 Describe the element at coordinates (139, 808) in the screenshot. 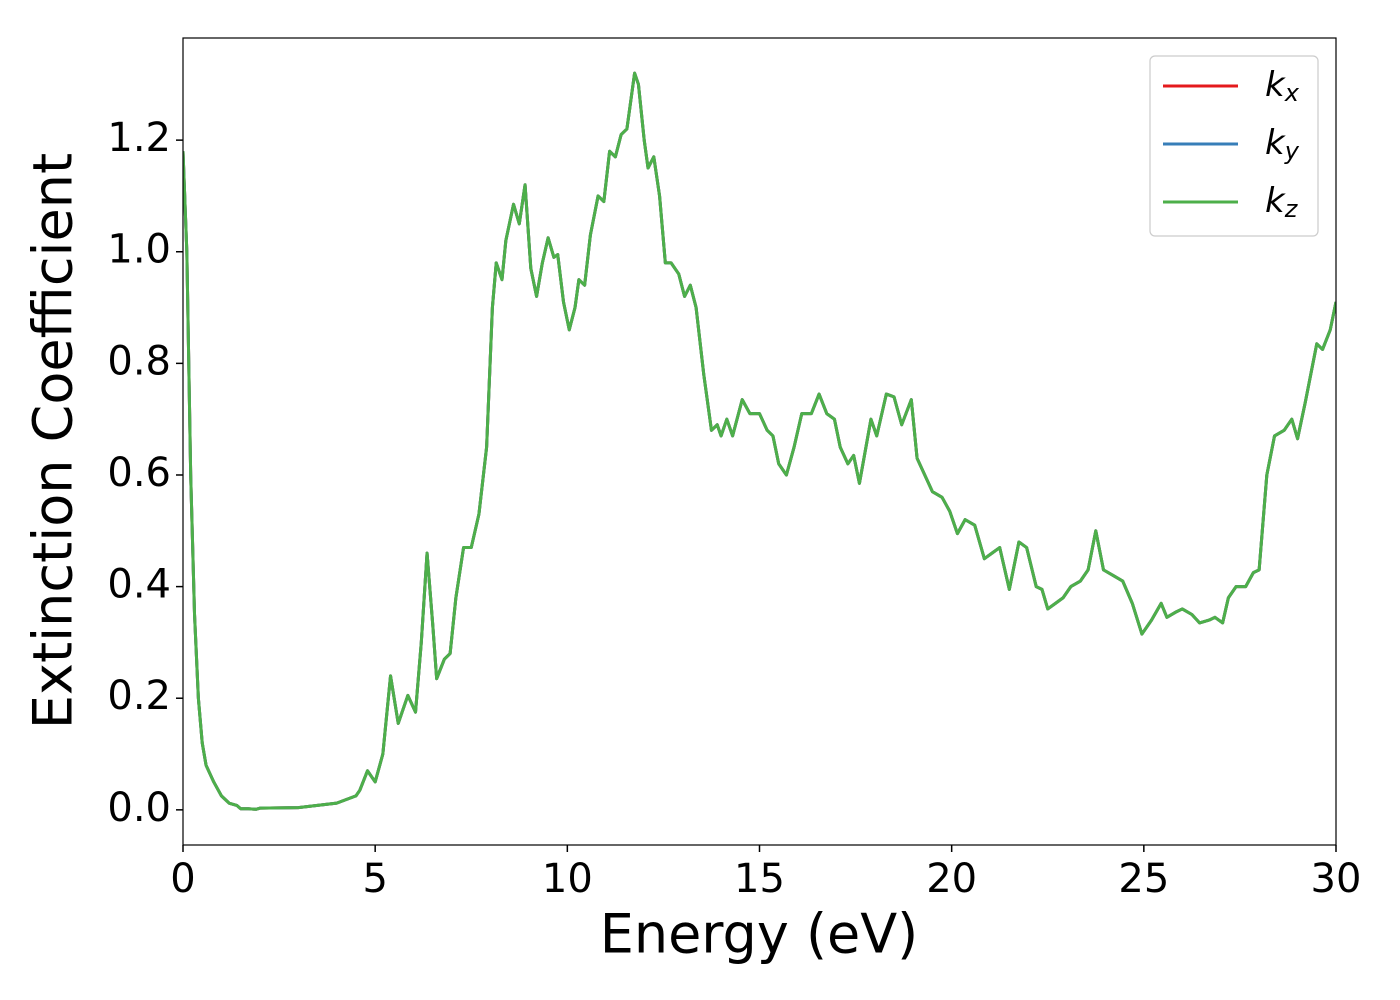

I see `y-tick-label: 0.0` at that location.